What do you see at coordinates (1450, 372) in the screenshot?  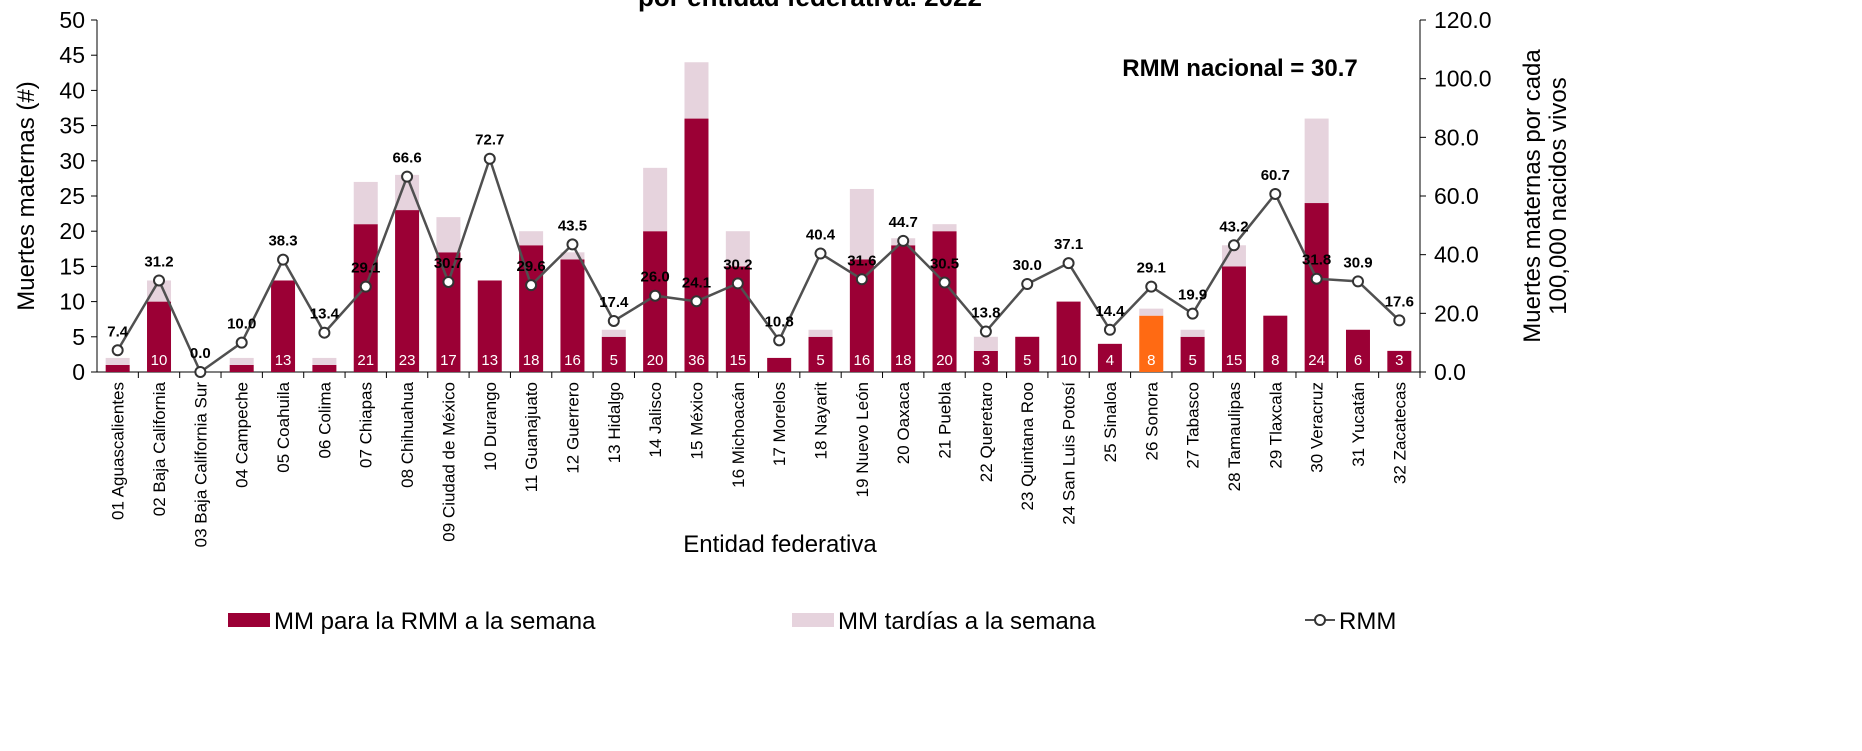 I see `y2-tick-label: 0.0` at bounding box center [1450, 372].